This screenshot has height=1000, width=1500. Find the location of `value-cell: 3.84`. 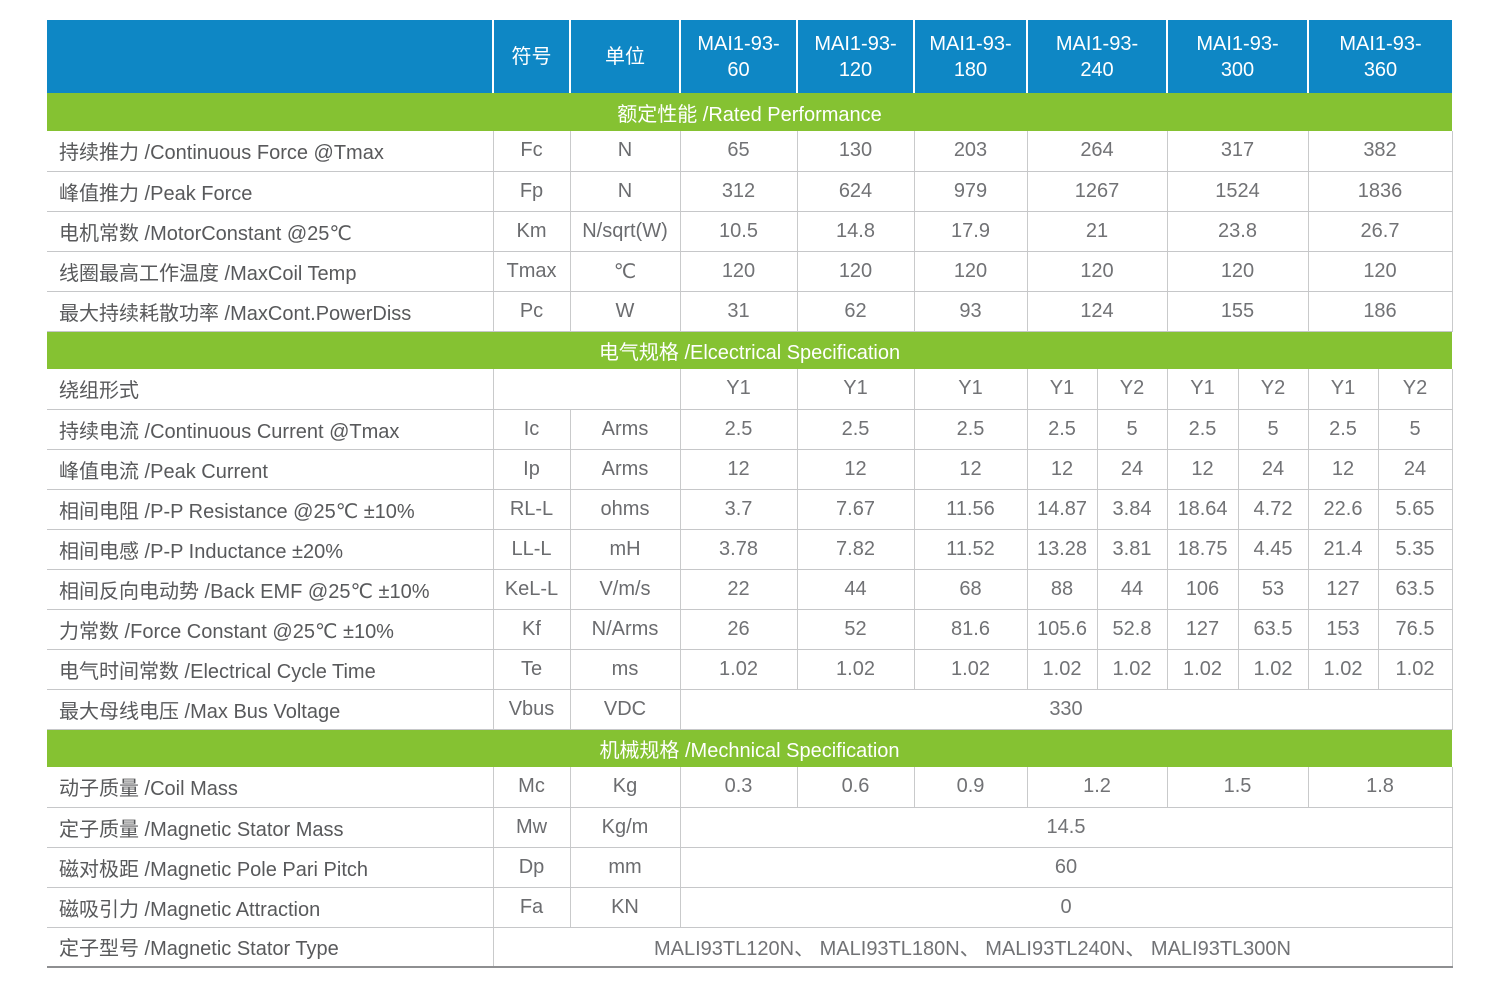

value-cell: 3.84 is located at coordinates (1132, 509).